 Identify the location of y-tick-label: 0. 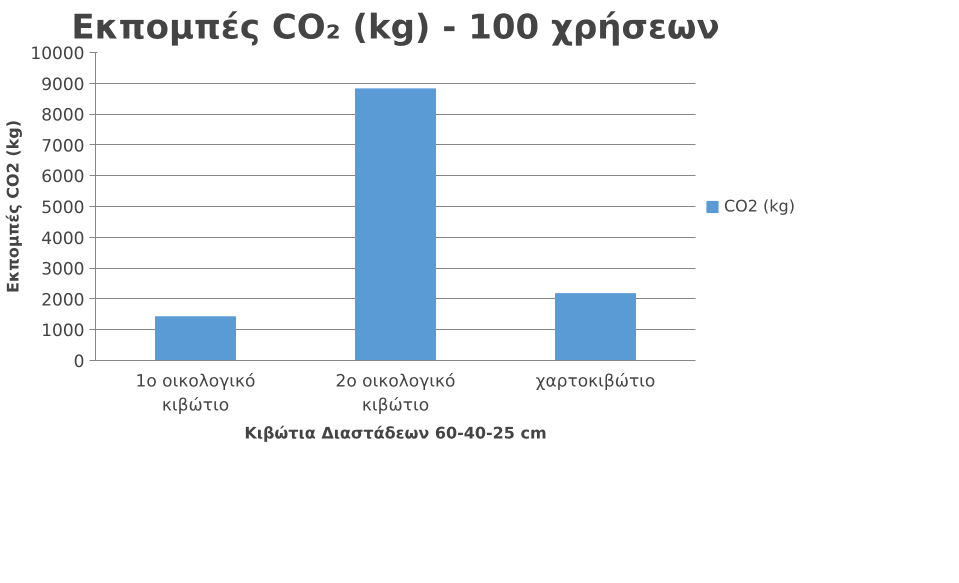
(79, 362).